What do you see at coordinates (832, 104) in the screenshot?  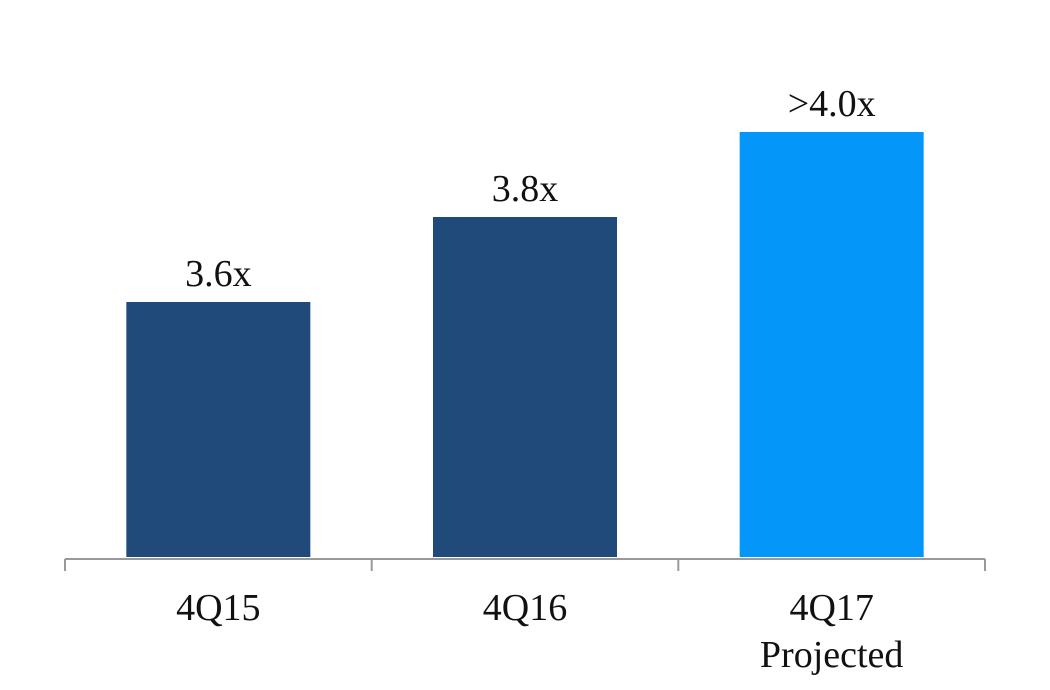 I see `value-label: >4.0x` at bounding box center [832, 104].